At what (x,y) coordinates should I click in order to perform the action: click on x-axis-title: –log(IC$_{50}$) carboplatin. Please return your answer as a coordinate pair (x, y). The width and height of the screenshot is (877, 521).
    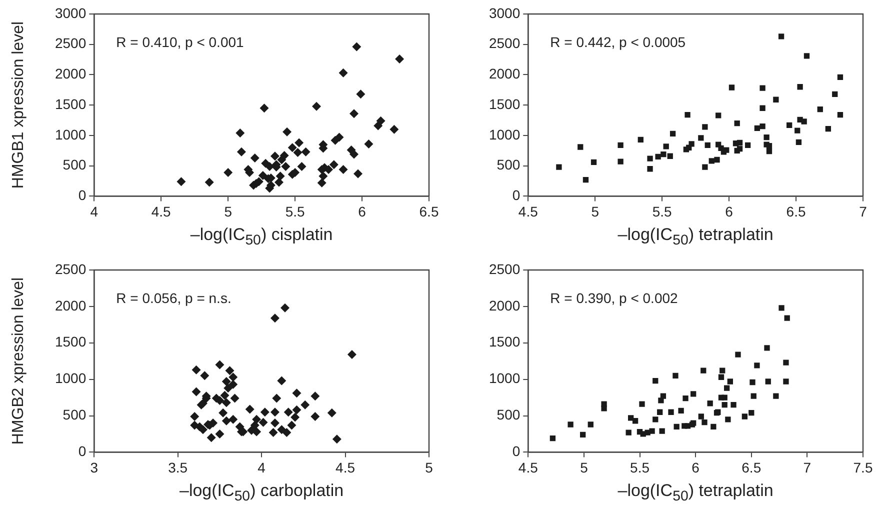
    Looking at the image, I should click on (262, 492).